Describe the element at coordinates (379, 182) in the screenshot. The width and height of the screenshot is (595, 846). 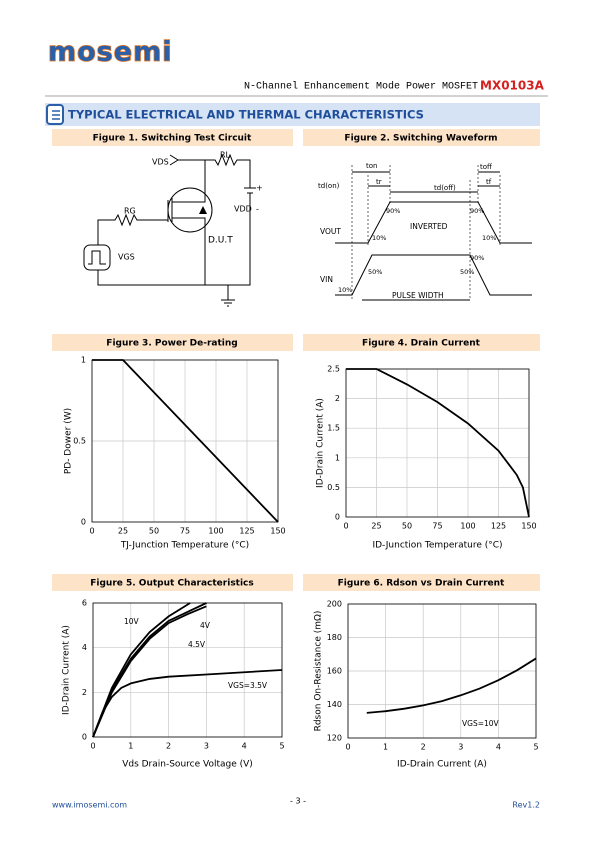
I see `wave-label: tr` at that location.